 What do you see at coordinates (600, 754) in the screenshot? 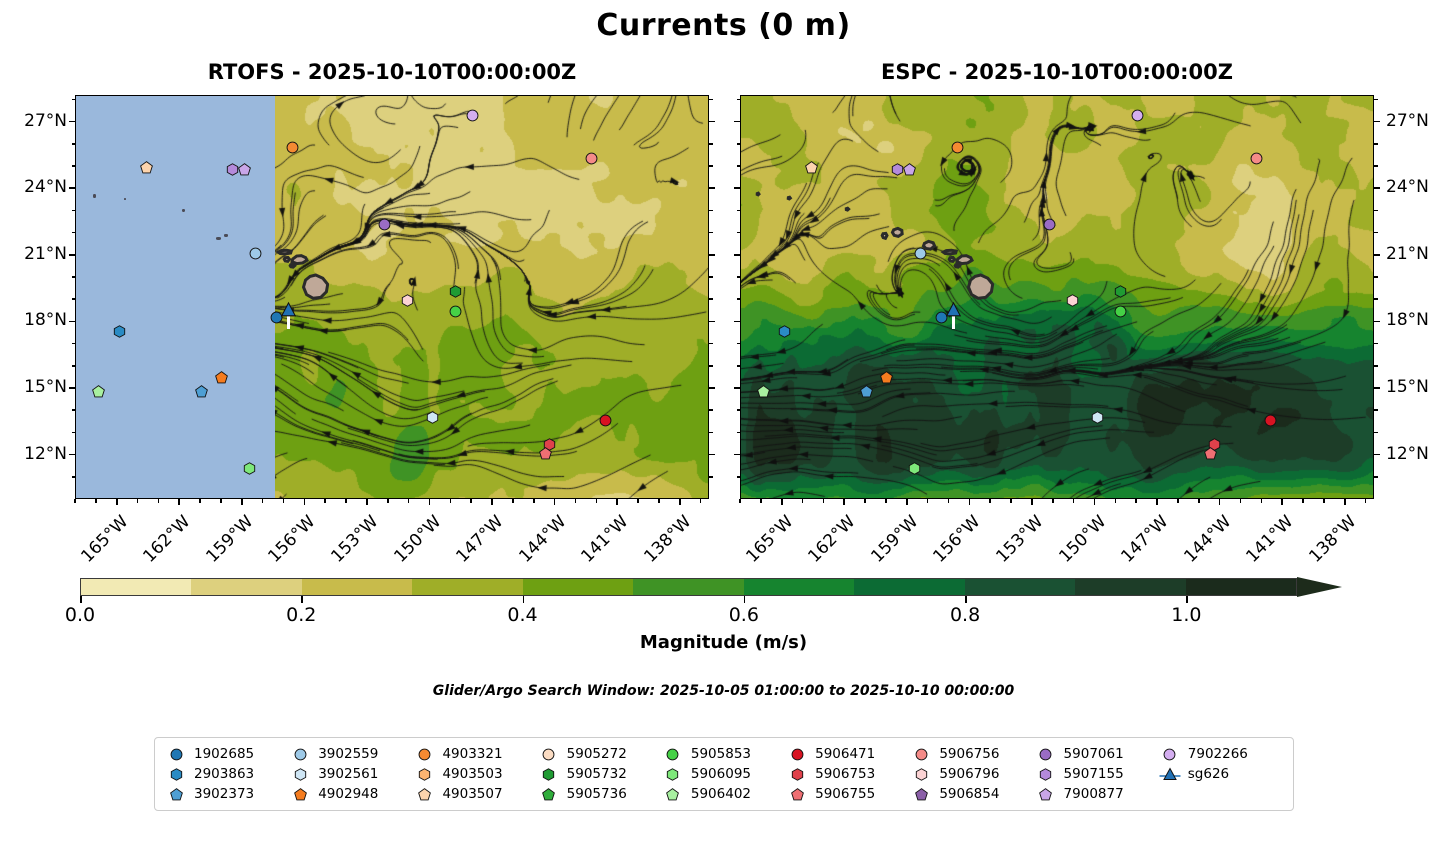
I see `legend-item-5905272: 5905272` at bounding box center [600, 754].